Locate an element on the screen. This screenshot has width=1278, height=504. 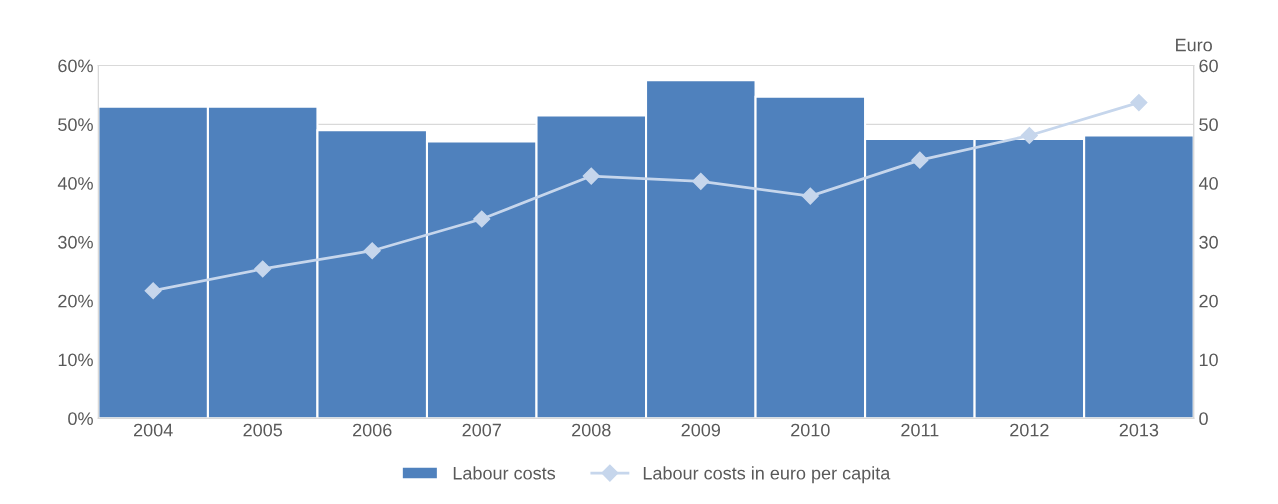
y2-tick-label: 0 is located at coordinates (1203, 419).